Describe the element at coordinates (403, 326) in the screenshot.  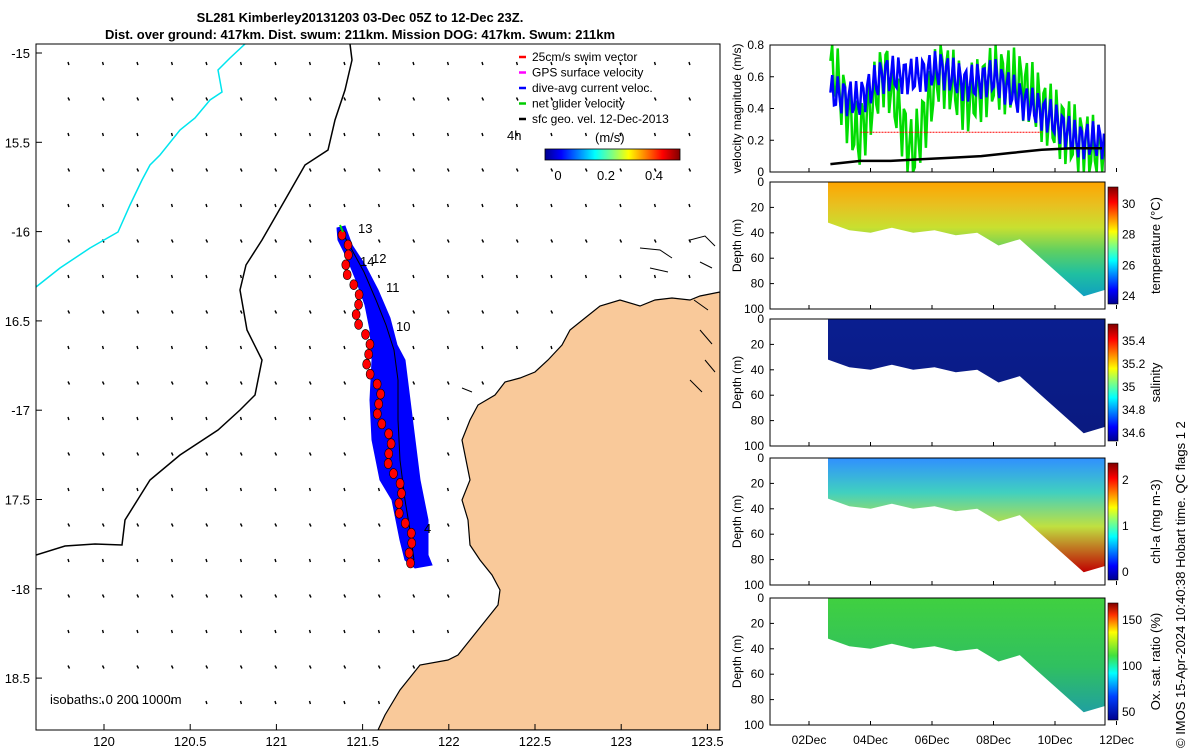
I see `day-label-10: 10` at that location.